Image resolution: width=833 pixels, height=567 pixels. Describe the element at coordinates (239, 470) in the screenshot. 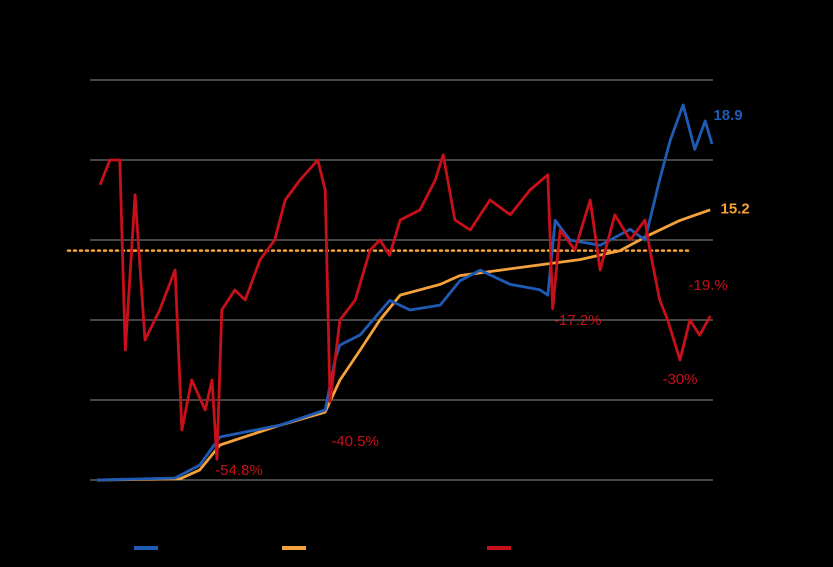

I see `data-label: -54.8%` at that location.